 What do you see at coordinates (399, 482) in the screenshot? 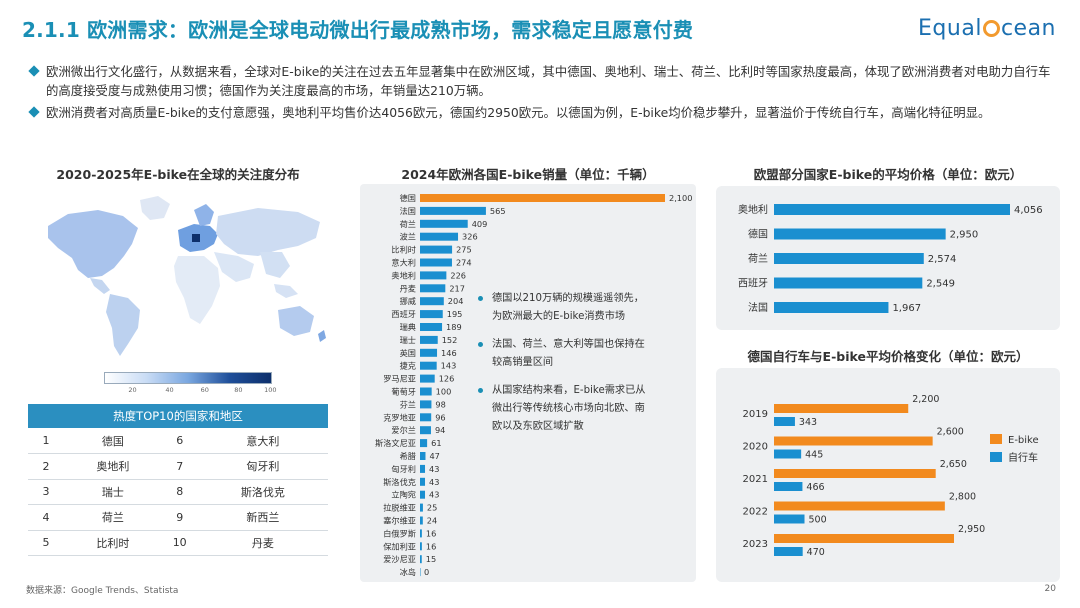
I see `category-label: 斯洛伐克` at bounding box center [399, 482].